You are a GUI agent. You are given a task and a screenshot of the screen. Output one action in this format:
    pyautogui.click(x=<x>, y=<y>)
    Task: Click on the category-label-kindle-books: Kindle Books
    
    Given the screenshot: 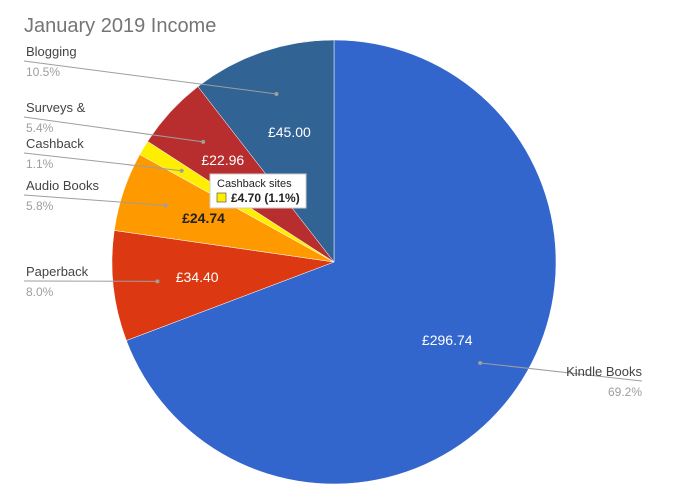 What is the action you would take?
    pyautogui.click(x=604, y=371)
    